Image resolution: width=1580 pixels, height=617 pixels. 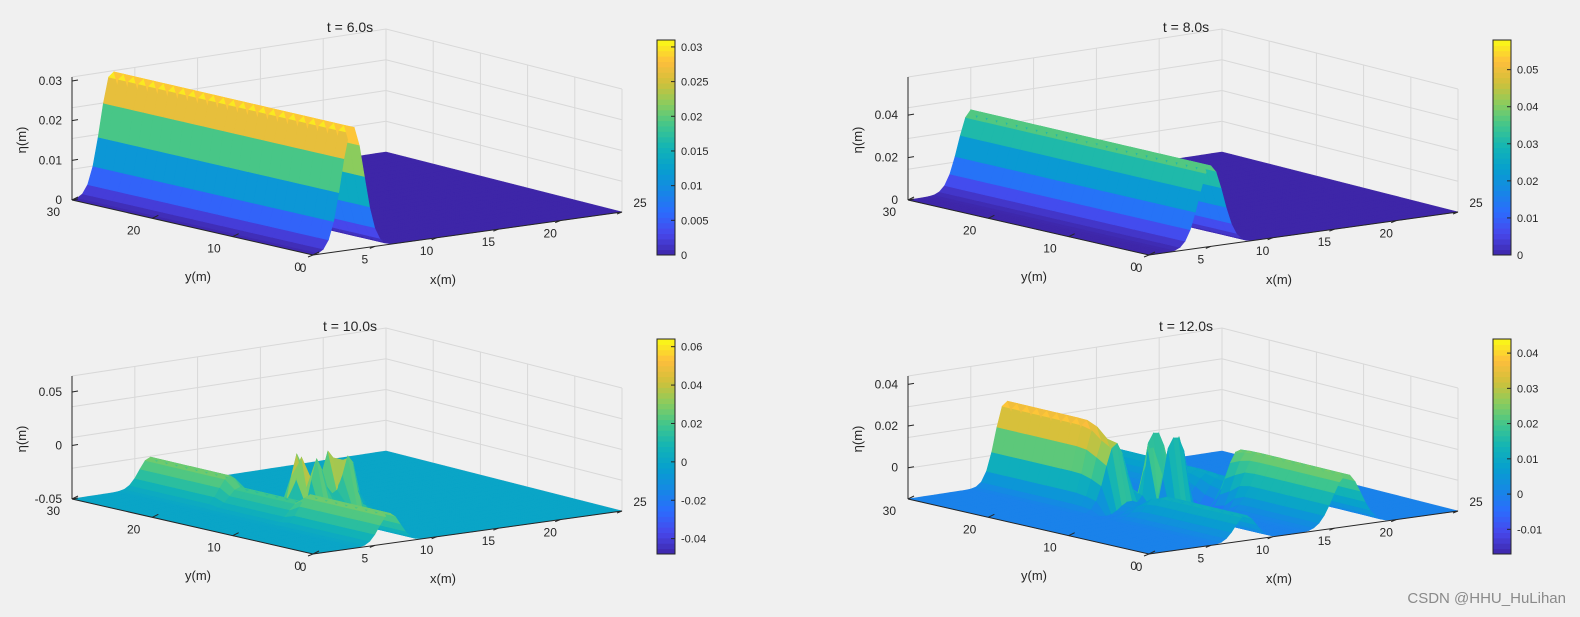 What do you see at coordinates (134, 529) in the screenshot?
I see `y-tick-label: 20` at bounding box center [134, 529].